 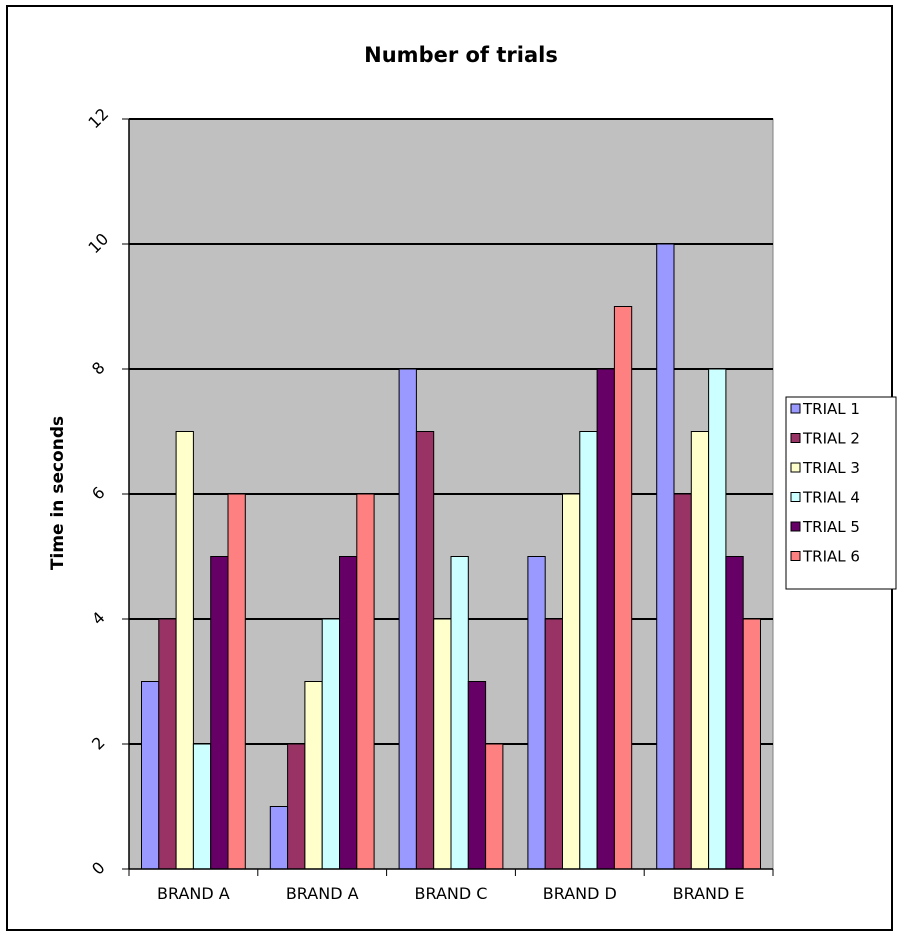 What do you see at coordinates (451, 893) in the screenshot?
I see `x-tick-label: BRAND C` at bounding box center [451, 893].